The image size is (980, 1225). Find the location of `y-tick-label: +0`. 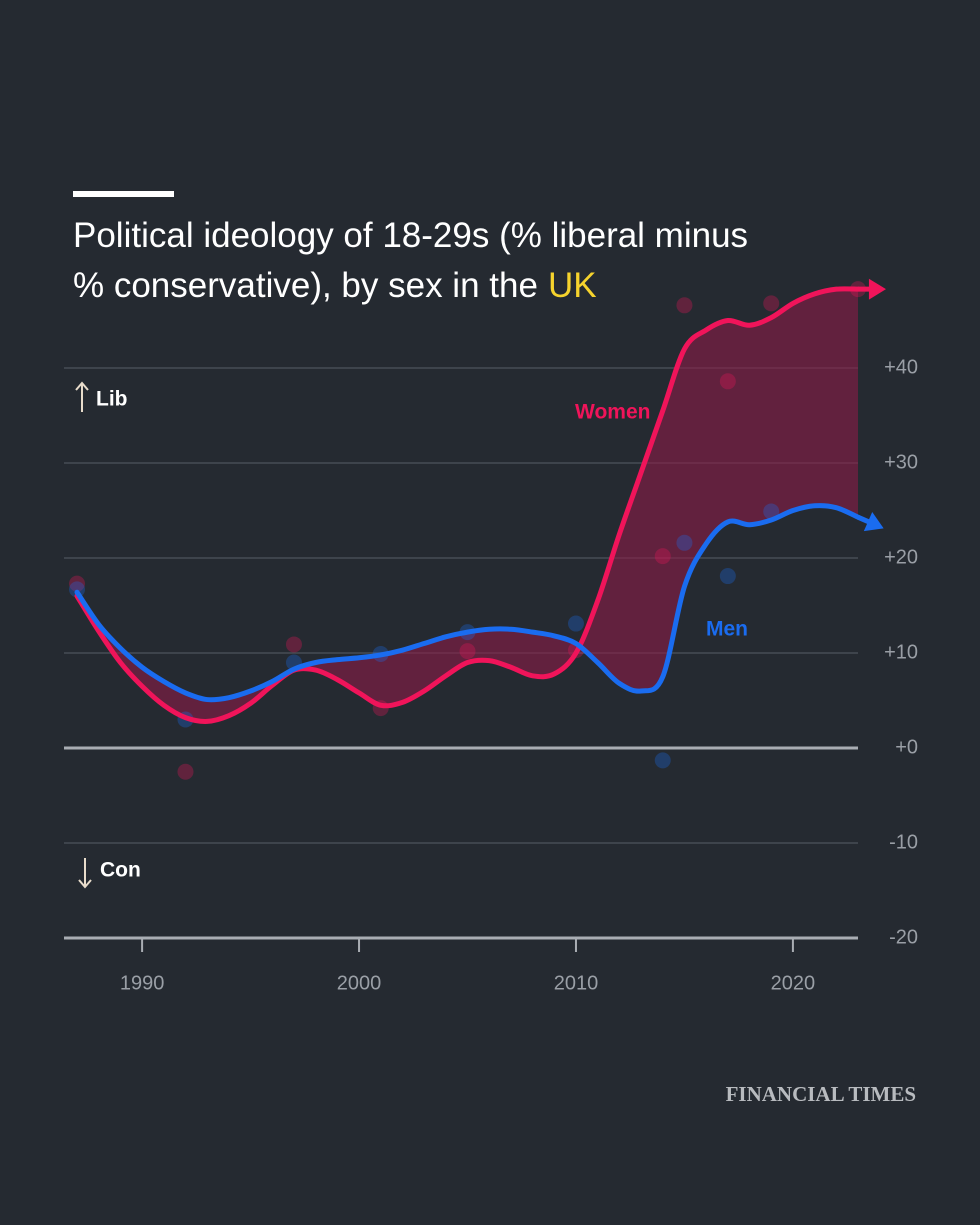

y-tick-label: +0 is located at coordinates (906, 747).